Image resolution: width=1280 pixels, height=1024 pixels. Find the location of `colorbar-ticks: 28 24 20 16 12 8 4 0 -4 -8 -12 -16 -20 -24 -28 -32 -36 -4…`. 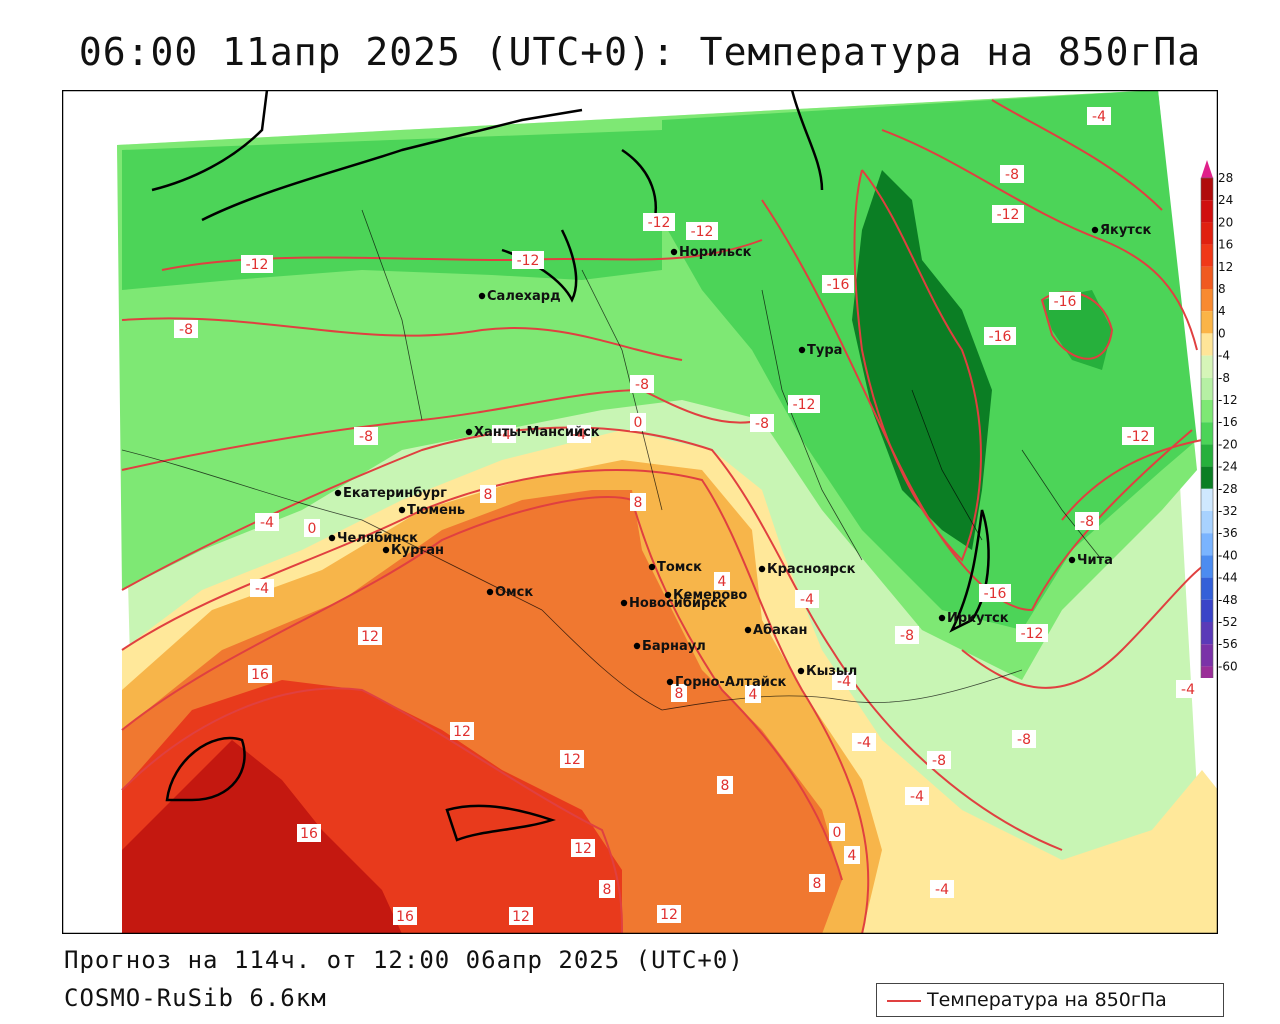

colorbar-ticks: 28 24 20 16 12 8 4 0 -4 -8 -12 -16 -20 -24 -28 -32 -36 -4… is located at coordinates (1228, 422).